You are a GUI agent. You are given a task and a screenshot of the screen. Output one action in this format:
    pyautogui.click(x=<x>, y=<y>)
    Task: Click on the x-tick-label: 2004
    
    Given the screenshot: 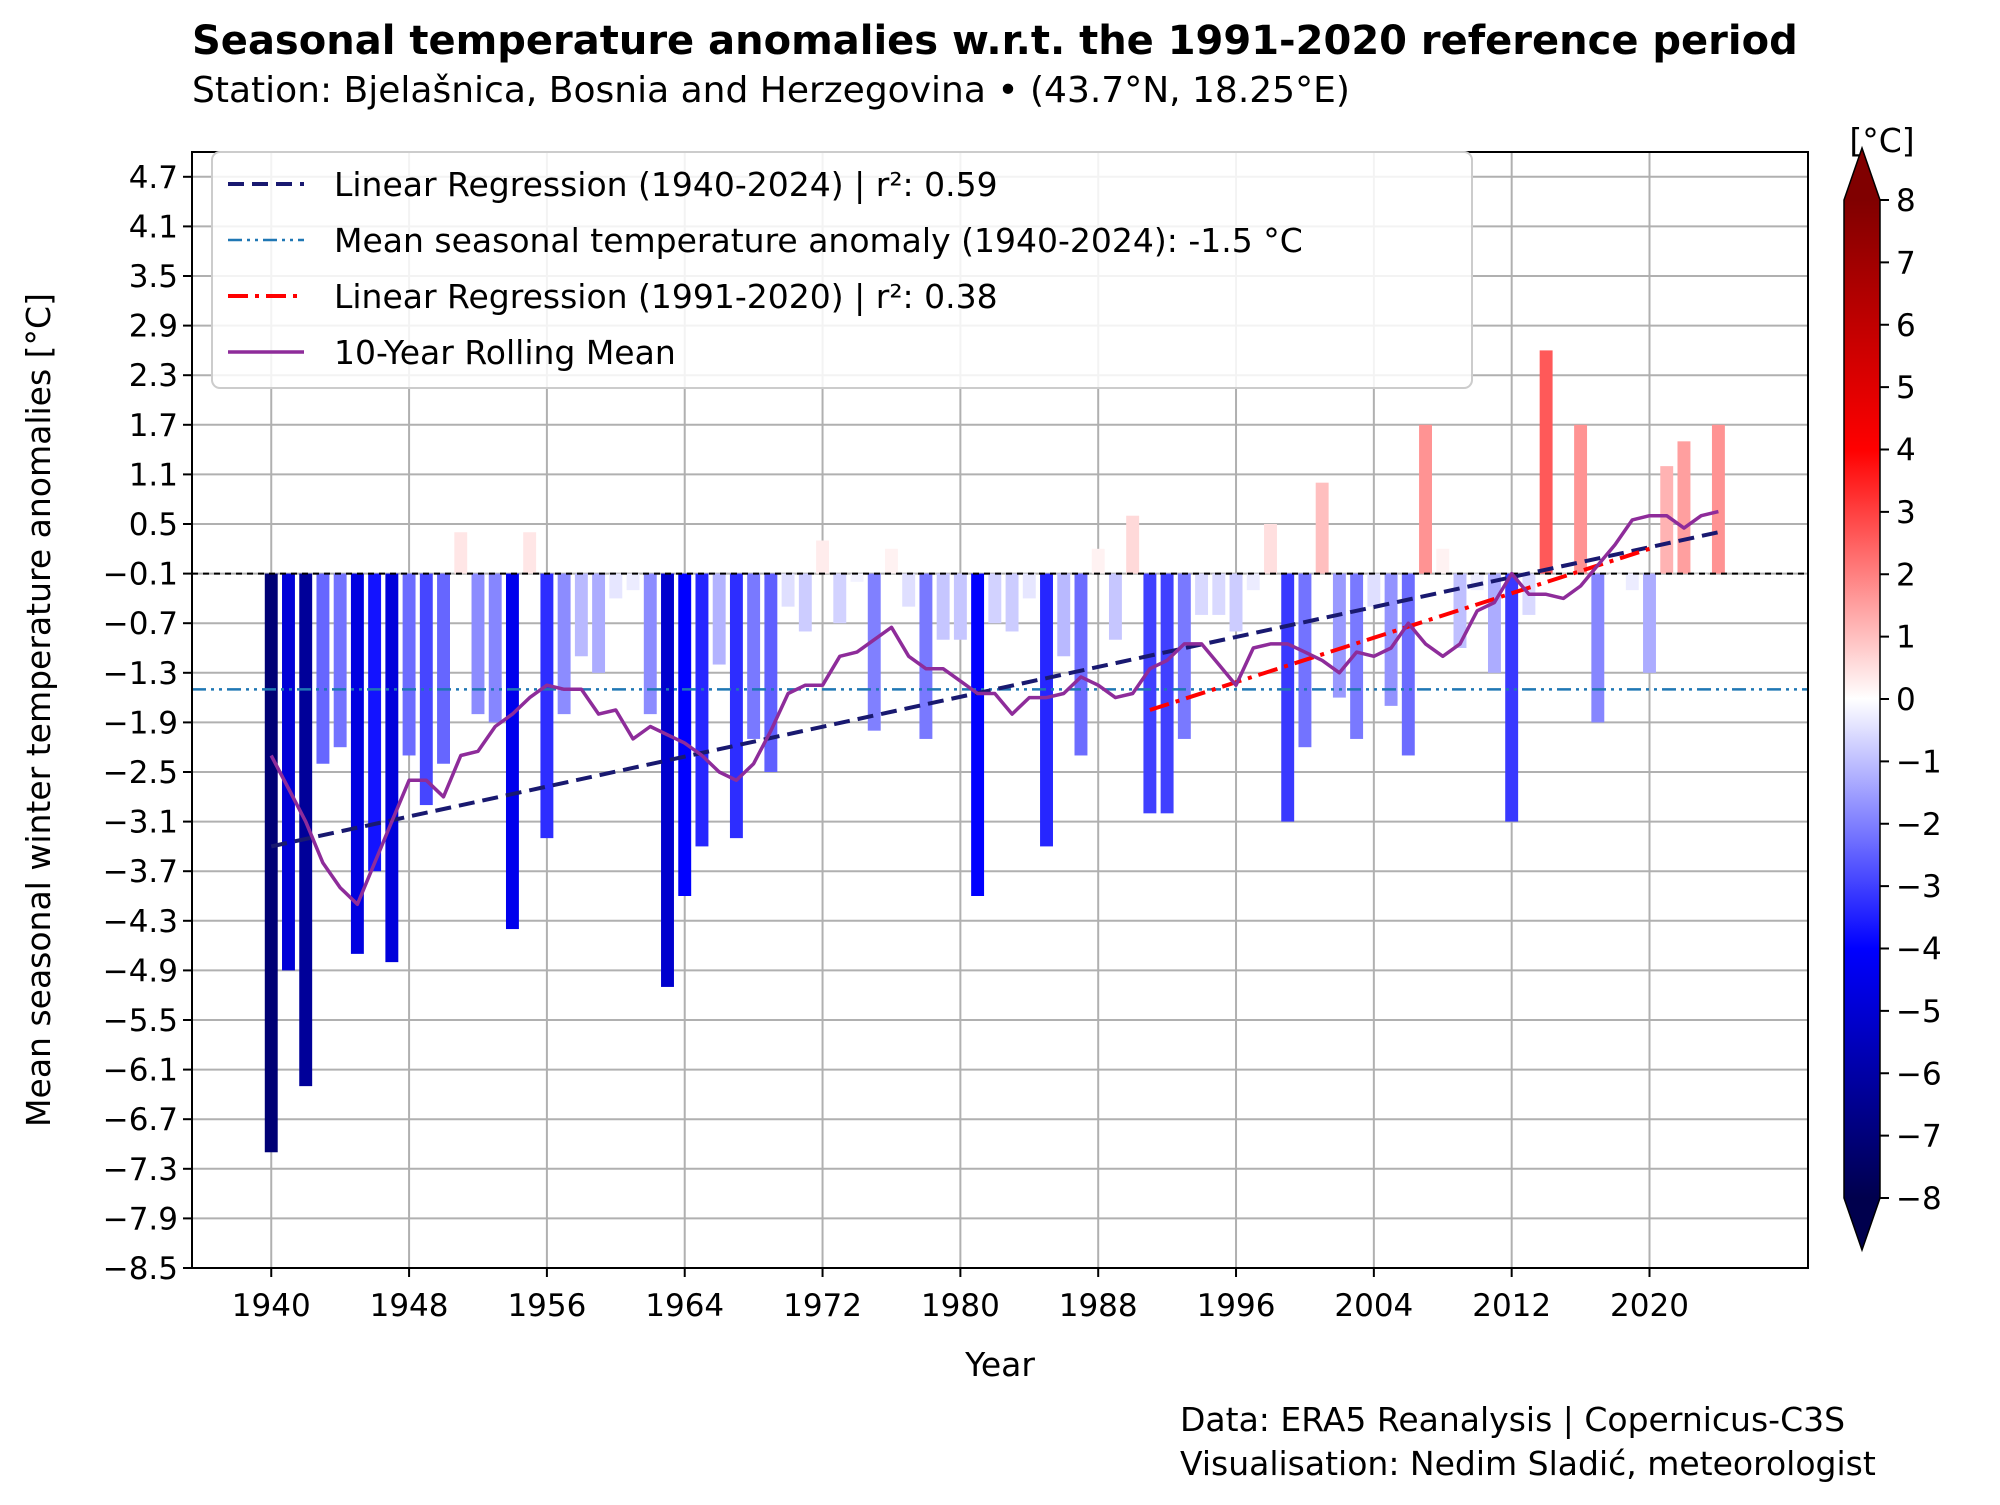 What is the action you would take?
    pyautogui.click(x=1373, y=1306)
    